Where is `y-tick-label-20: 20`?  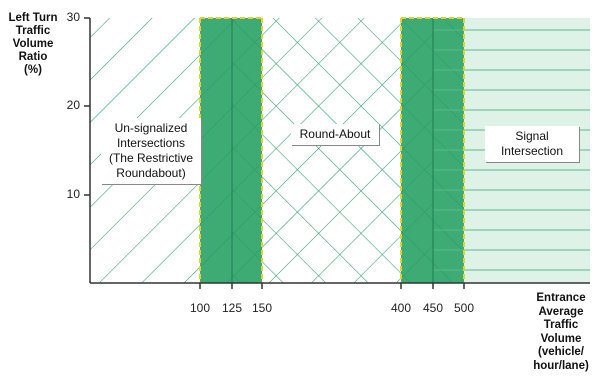 y-tick-label-20: 20 is located at coordinates (73, 105).